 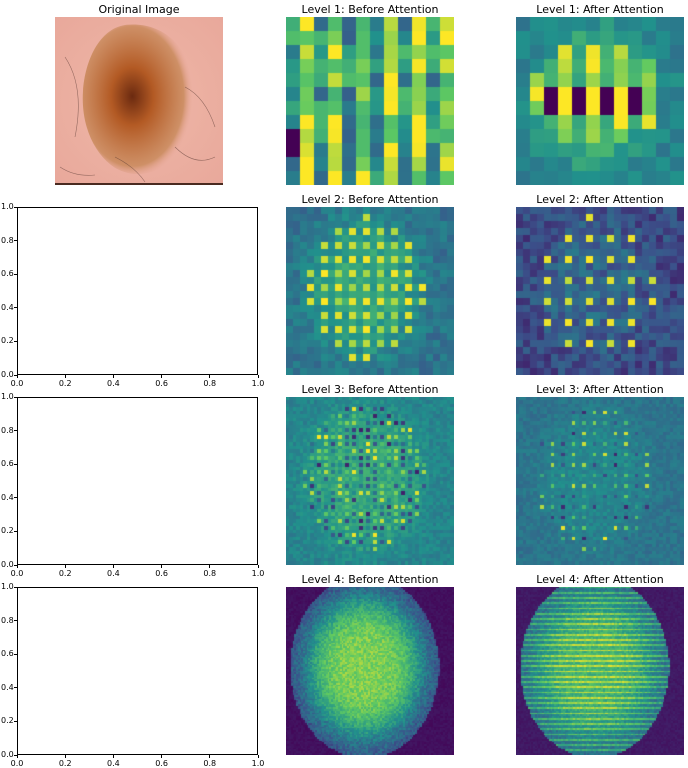 I want to click on image-bottom-border, so click(x=139, y=184).